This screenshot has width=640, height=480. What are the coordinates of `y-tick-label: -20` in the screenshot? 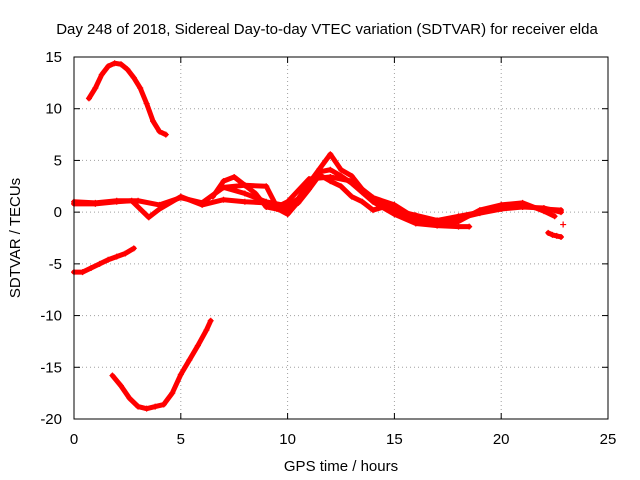 It's located at (51, 419).